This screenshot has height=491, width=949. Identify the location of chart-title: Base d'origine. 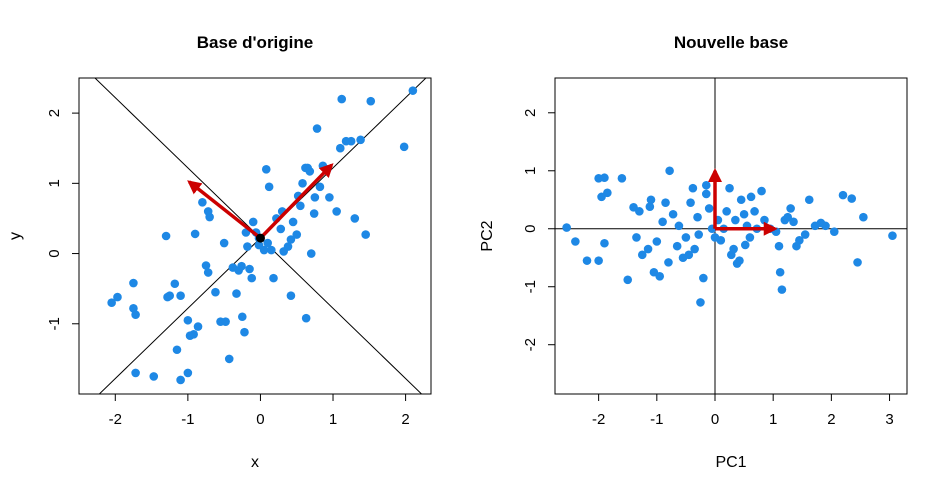
(255, 42).